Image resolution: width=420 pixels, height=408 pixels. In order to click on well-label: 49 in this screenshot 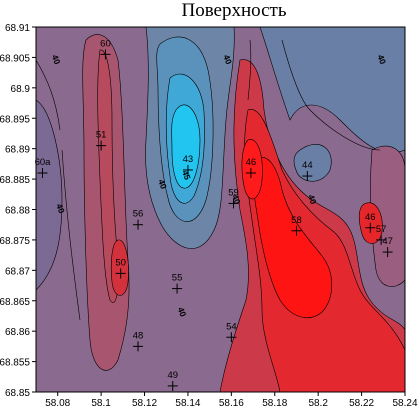, I will do `click(172, 375)`.